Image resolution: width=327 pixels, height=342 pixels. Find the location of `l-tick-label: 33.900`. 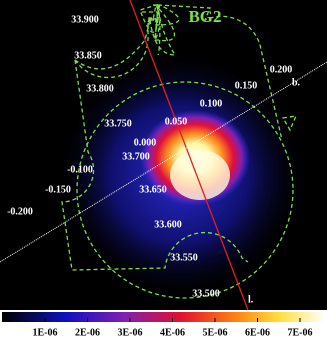

l-tick-label: 33.900 is located at coordinates (85, 19).